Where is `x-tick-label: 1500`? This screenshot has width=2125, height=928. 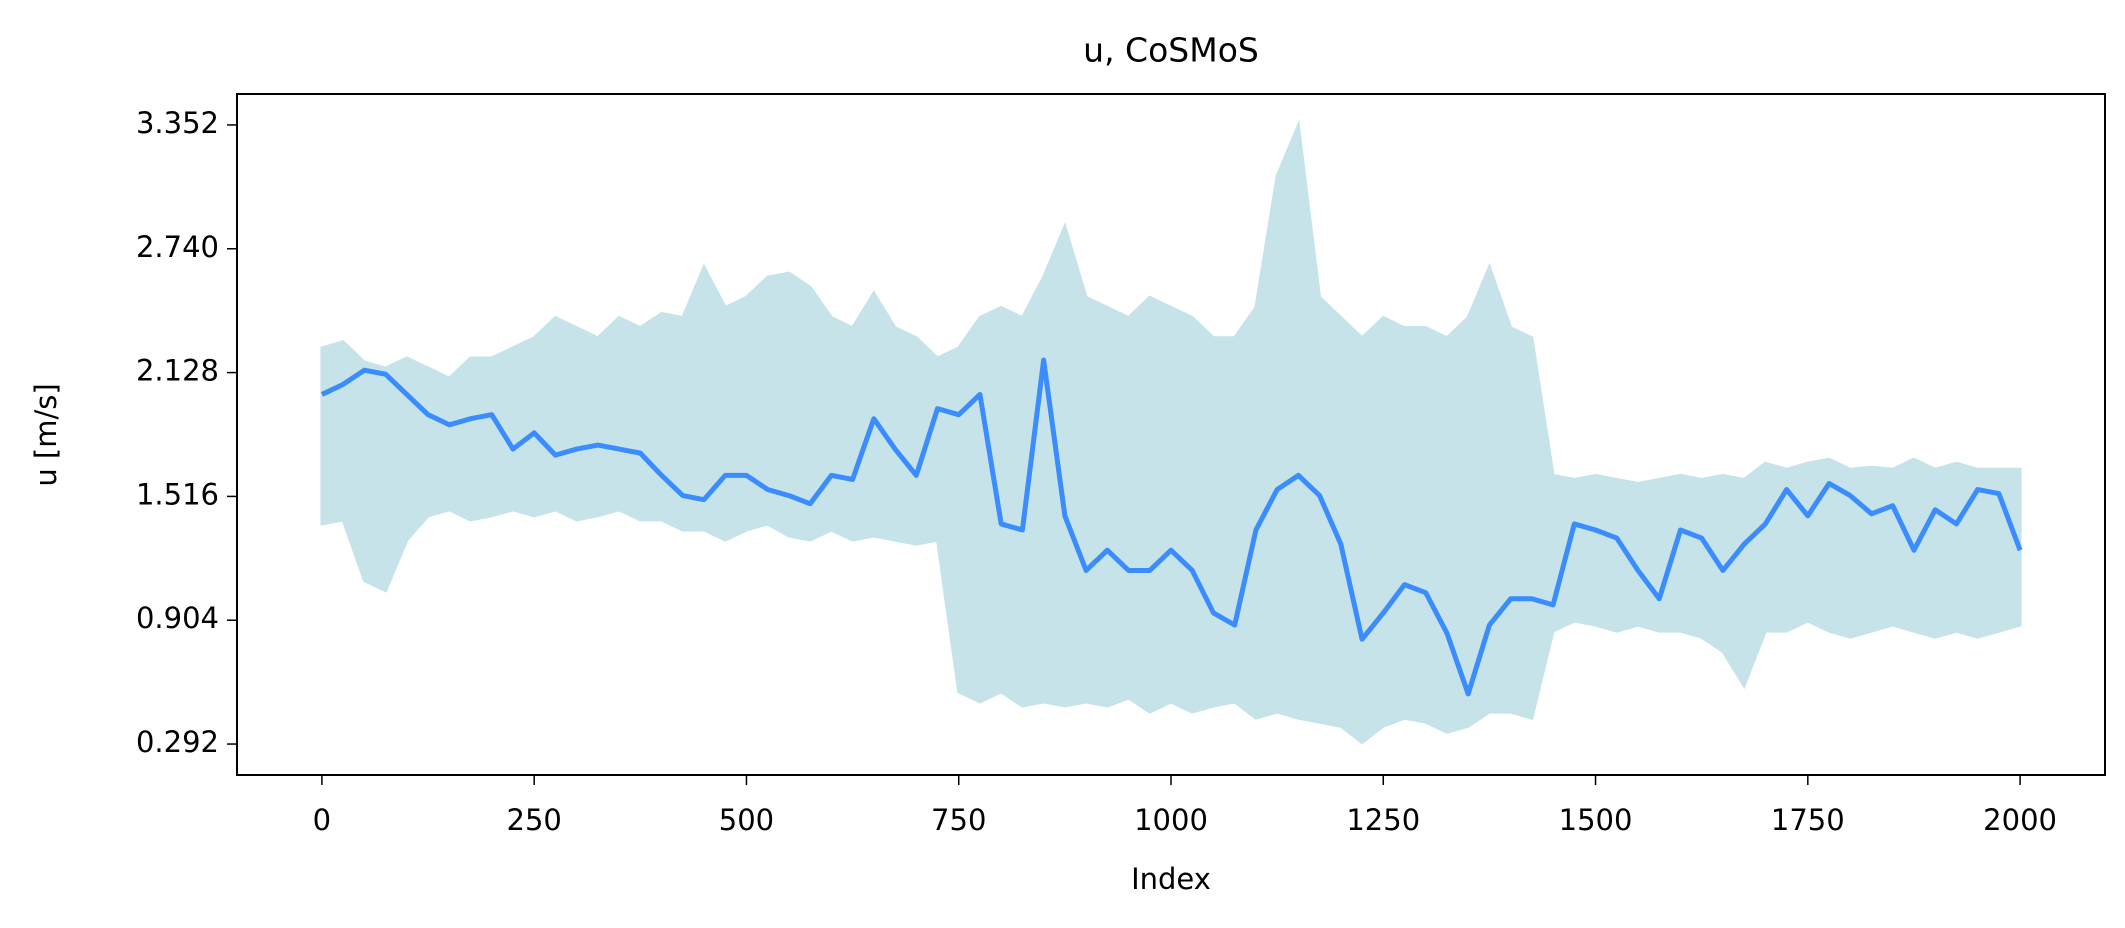
x-tick-label: 1500 is located at coordinates (1596, 820).